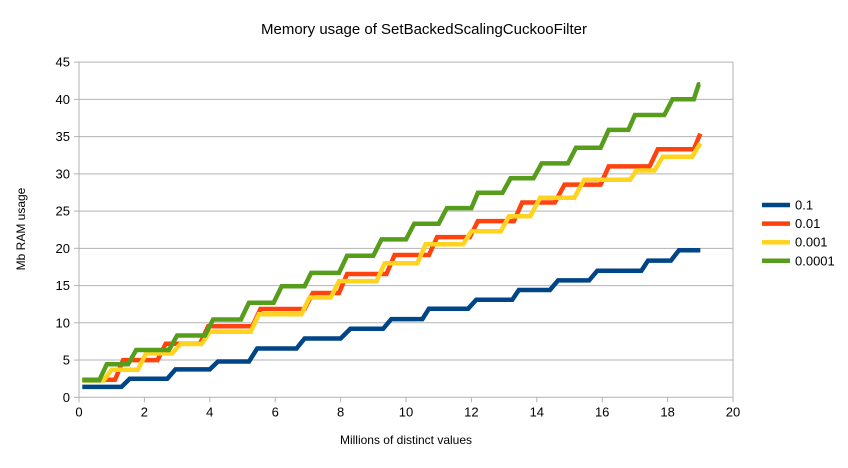 This screenshot has height=468, width=848. What do you see at coordinates (733, 411) in the screenshot?
I see `x-tick-label: 20` at bounding box center [733, 411].